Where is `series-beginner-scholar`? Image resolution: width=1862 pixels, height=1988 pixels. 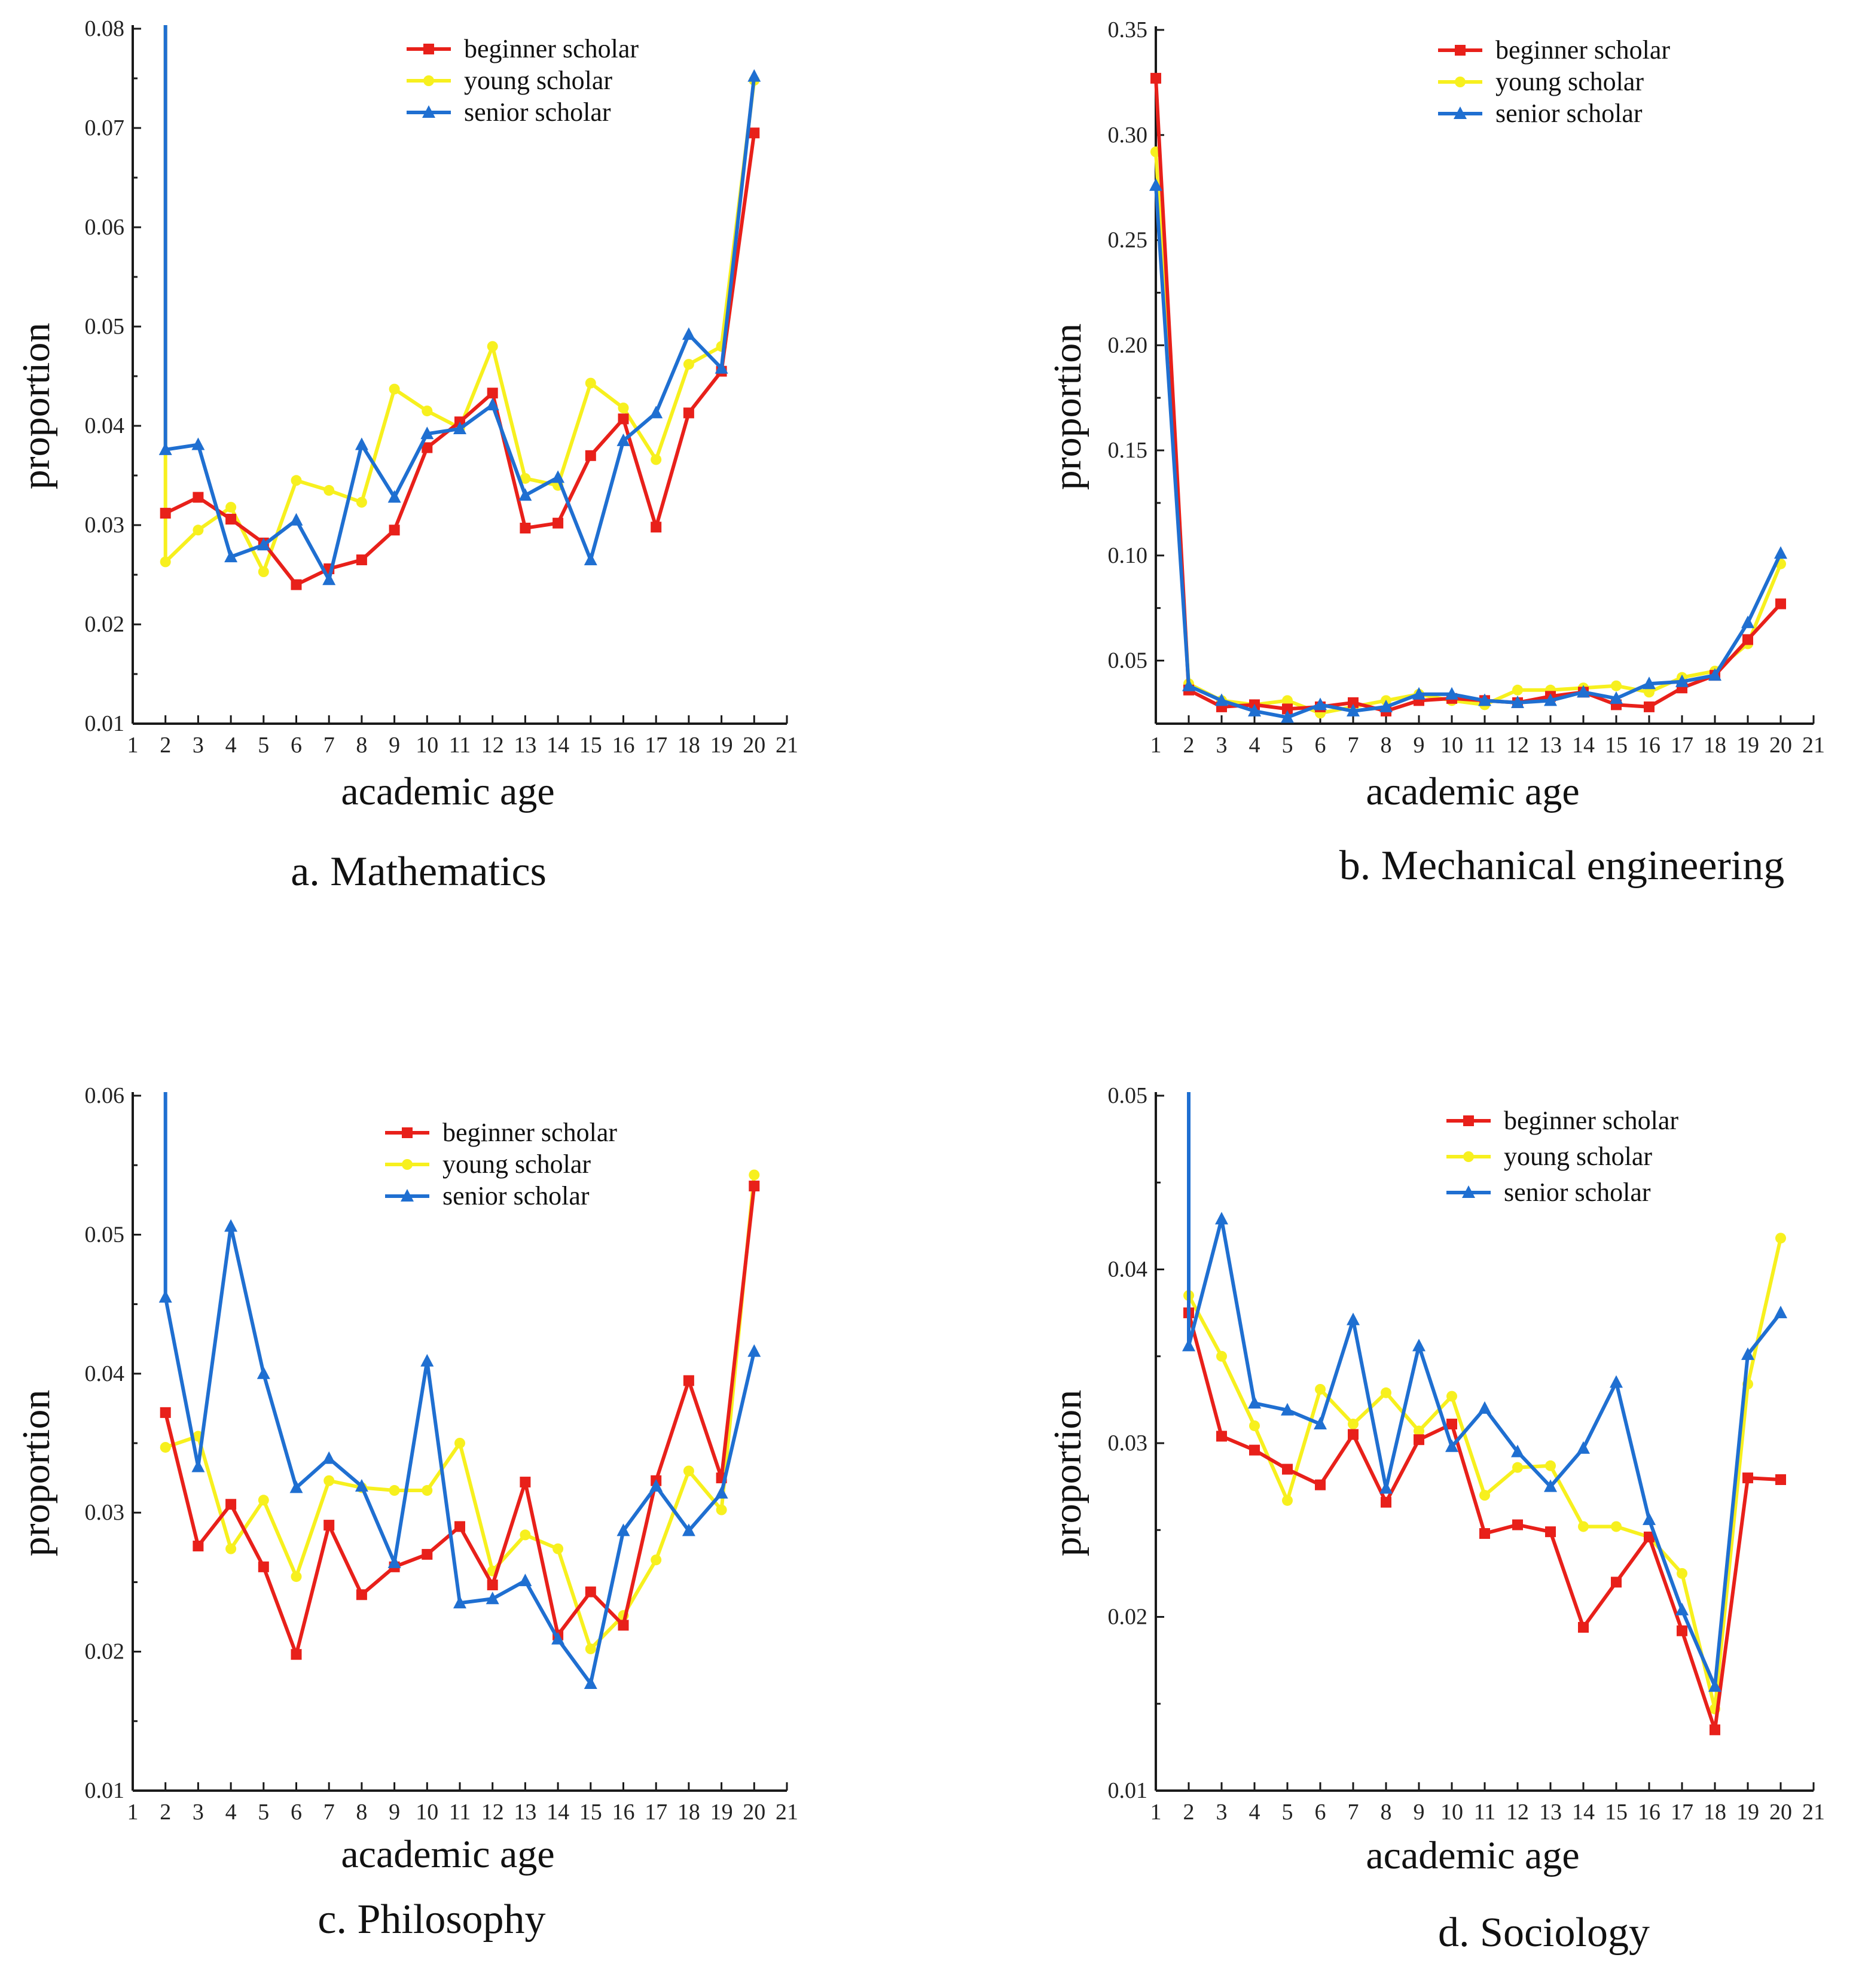 series-beginner-scholar is located at coordinates (1484, 1521).